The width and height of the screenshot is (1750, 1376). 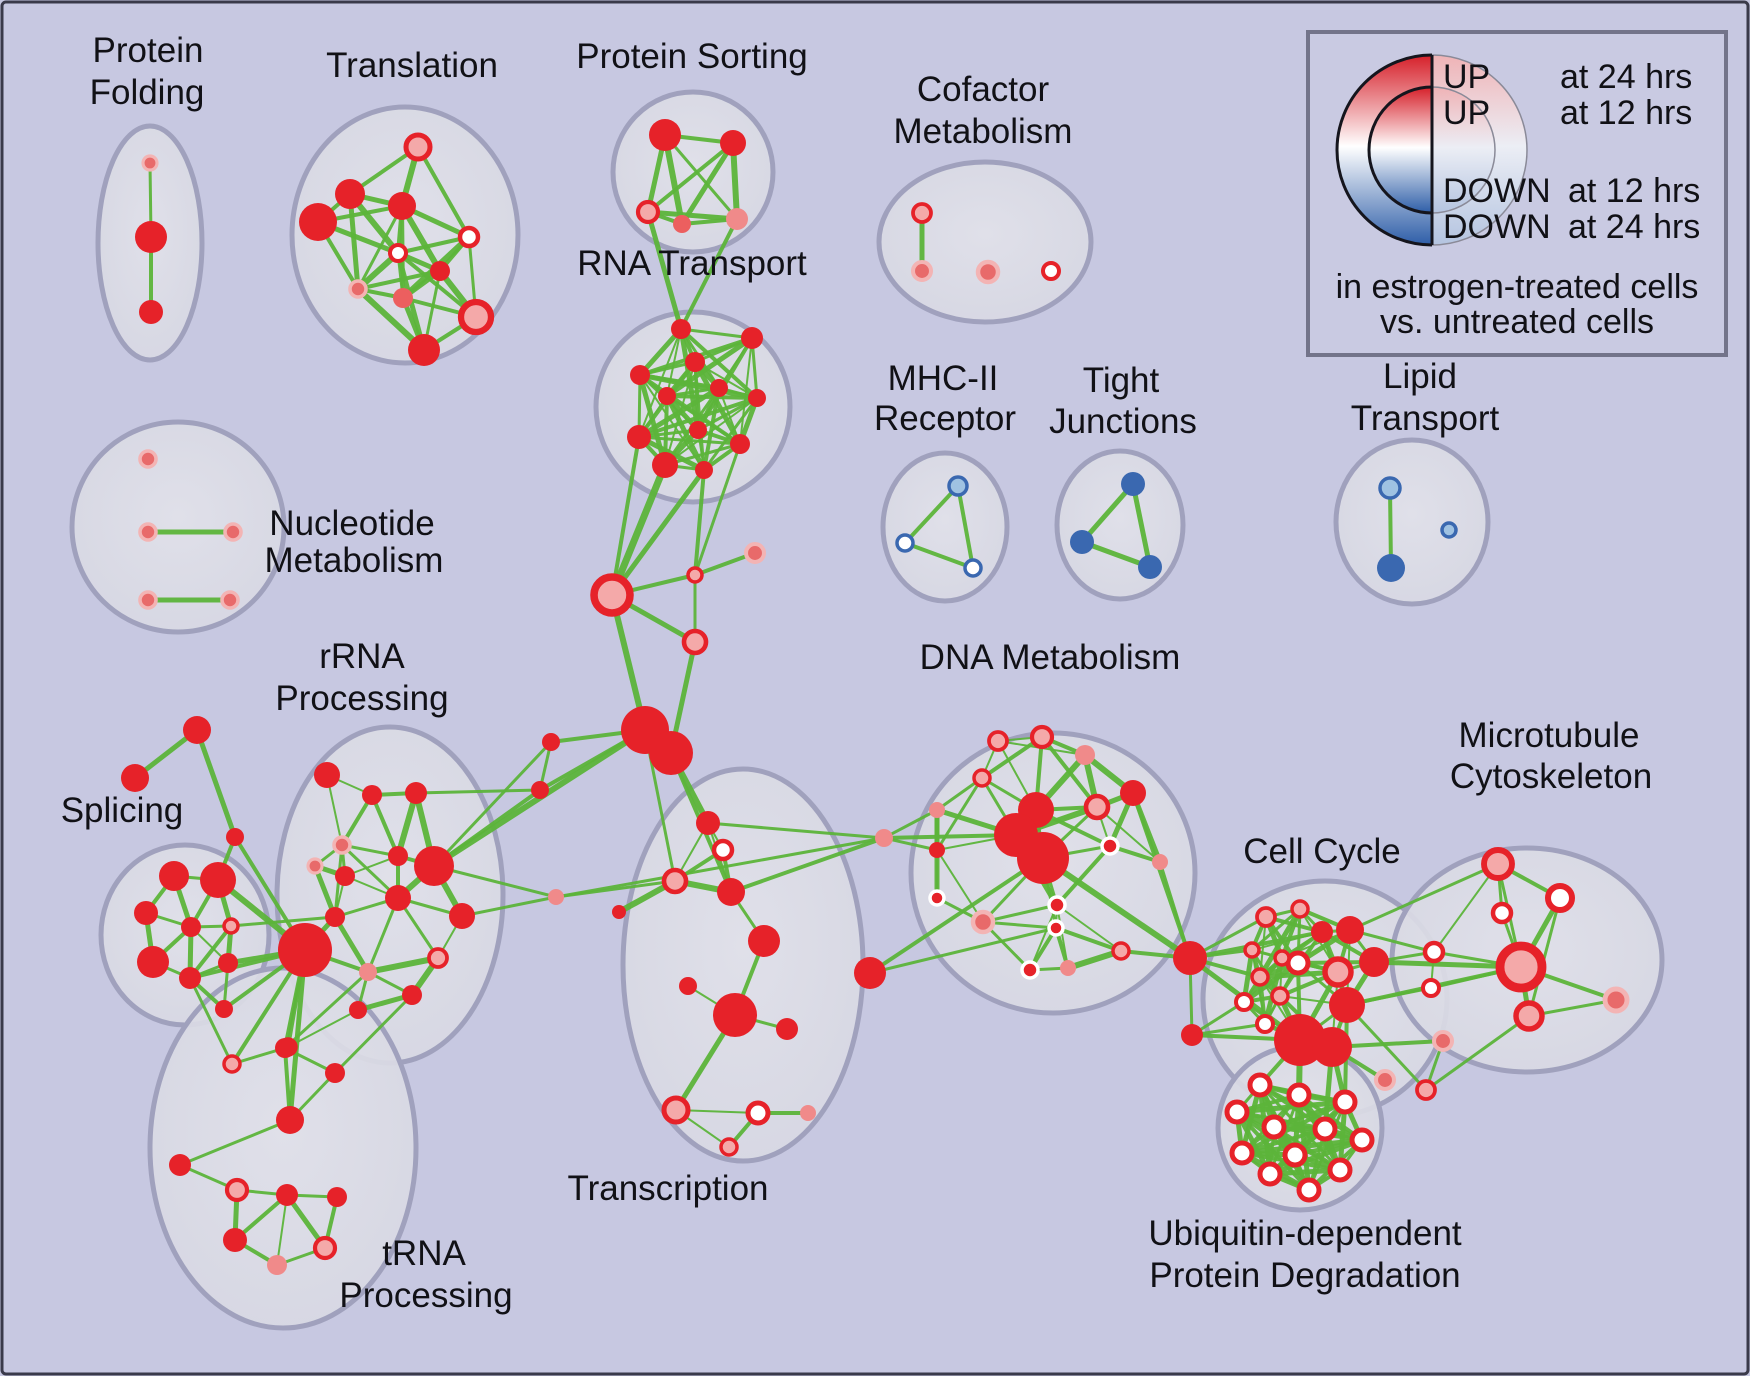 What do you see at coordinates (315, 866) in the screenshot?
I see `network-node-rr4` at bounding box center [315, 866].